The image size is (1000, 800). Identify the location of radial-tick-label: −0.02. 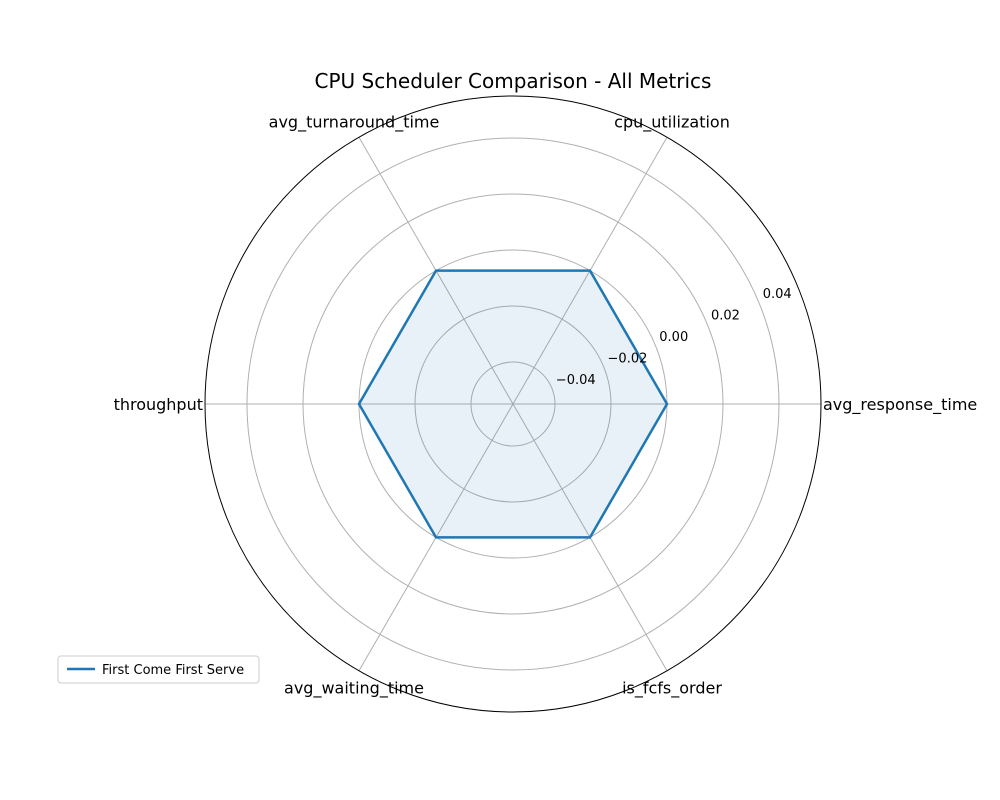
(628, 358).